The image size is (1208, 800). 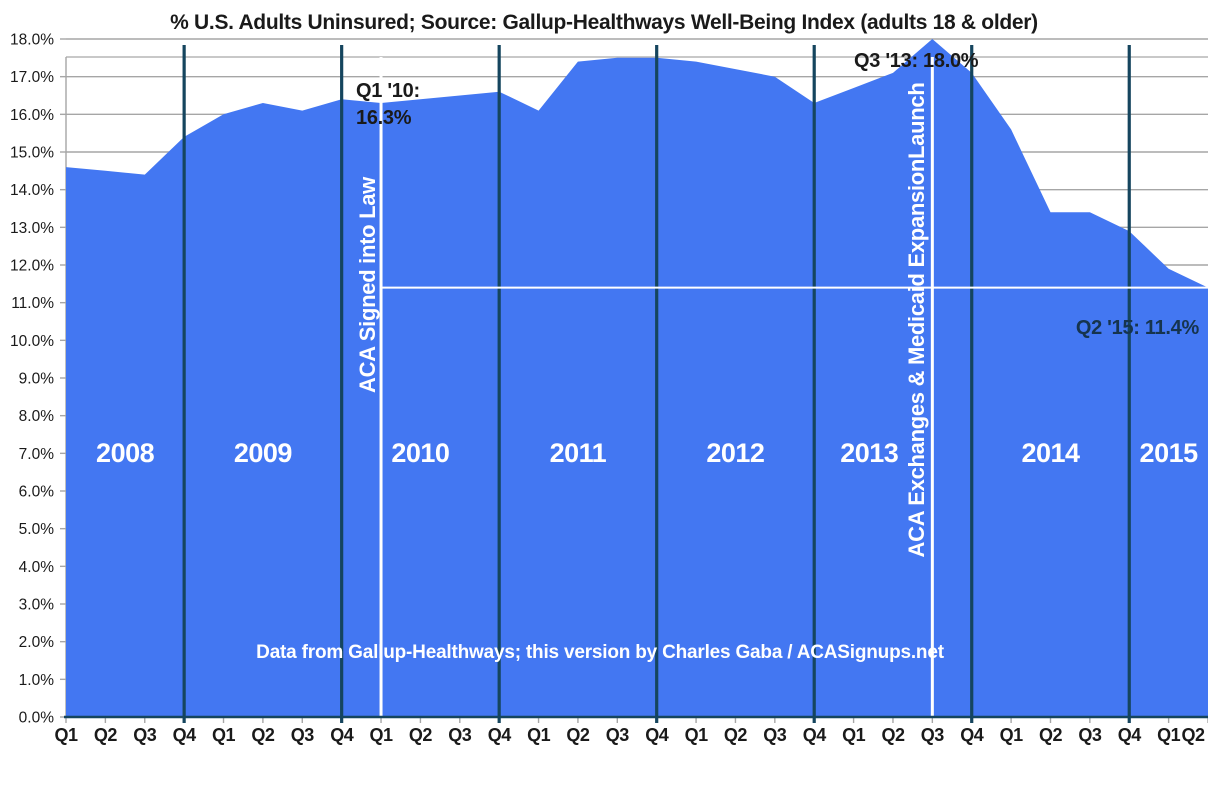 I want to click on event-label-aca-exchanges: ACA Exchanges & Medicaid ExpansionLaunch, so click(x=916, y=320).